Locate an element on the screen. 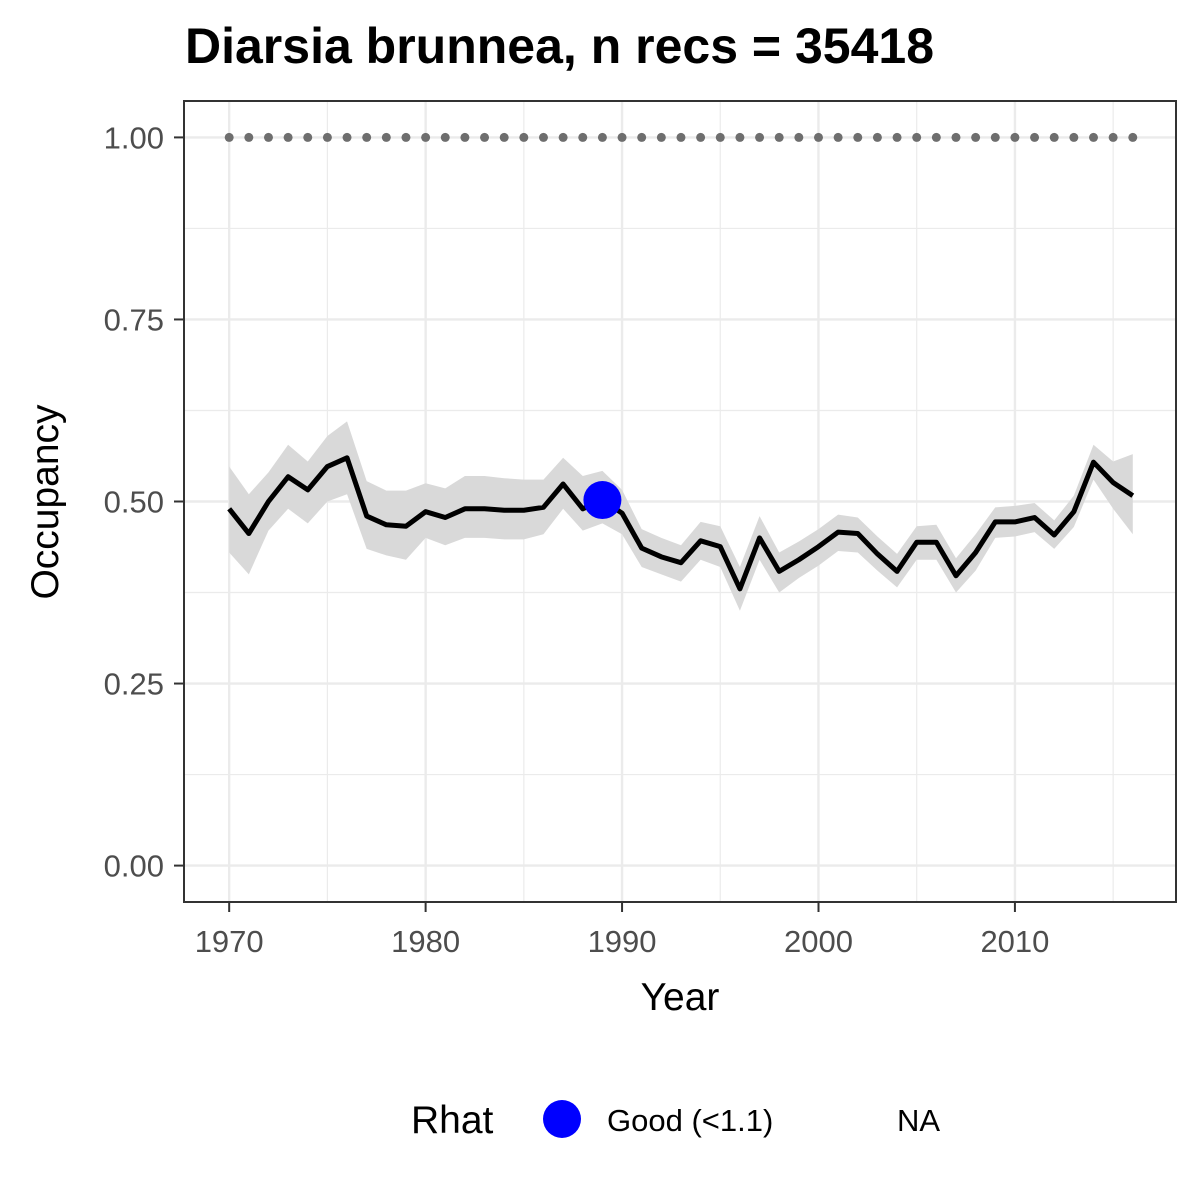 The image size is (1200, 1200). x-tick-label: 1970 is located at coordinates (229, 941).